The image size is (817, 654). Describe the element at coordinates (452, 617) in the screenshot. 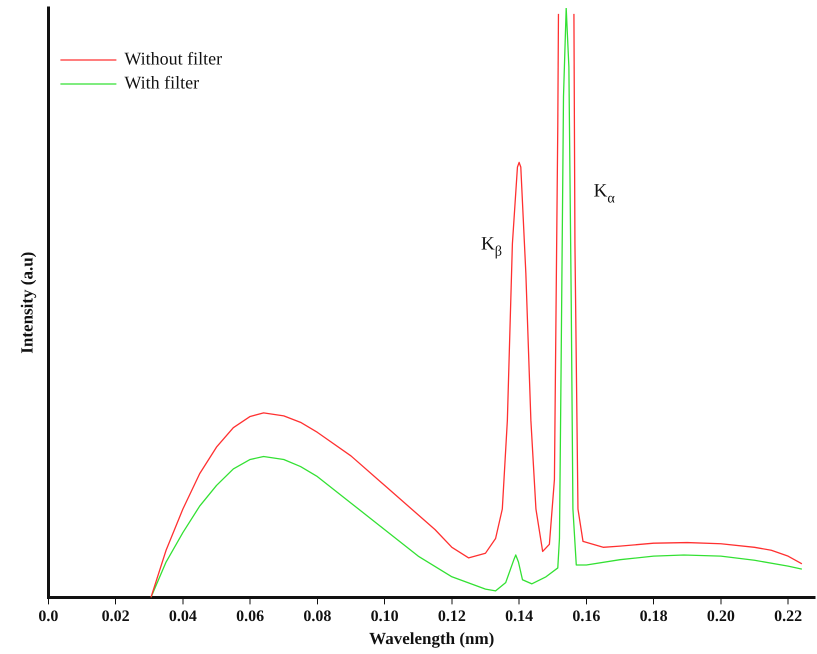

I see `x-tick-label: 0.12` at that location.